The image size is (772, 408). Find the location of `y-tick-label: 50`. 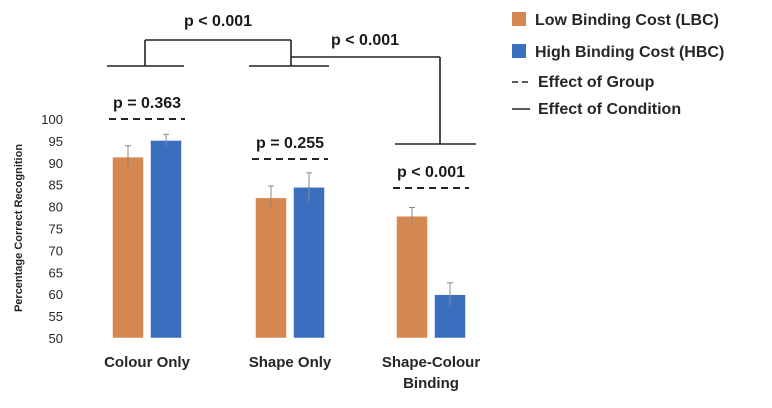

y-tick-label: 50 is located at coordinates (56, 338).